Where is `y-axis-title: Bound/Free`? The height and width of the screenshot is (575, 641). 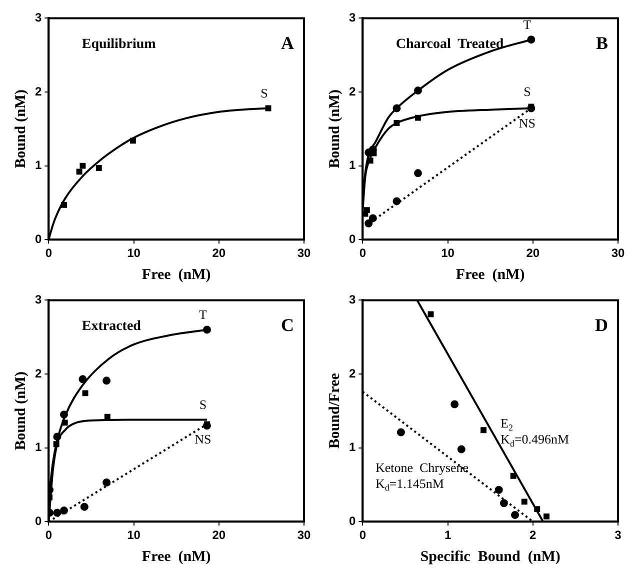
y-axis-title: Bound/Free is located at coordinates (334, 410).